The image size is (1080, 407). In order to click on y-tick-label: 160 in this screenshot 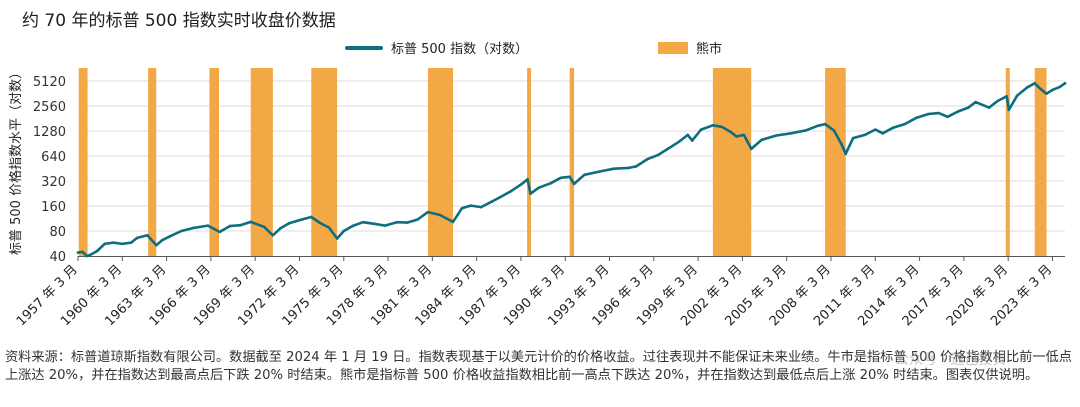, I will do `click(53, 207)`.